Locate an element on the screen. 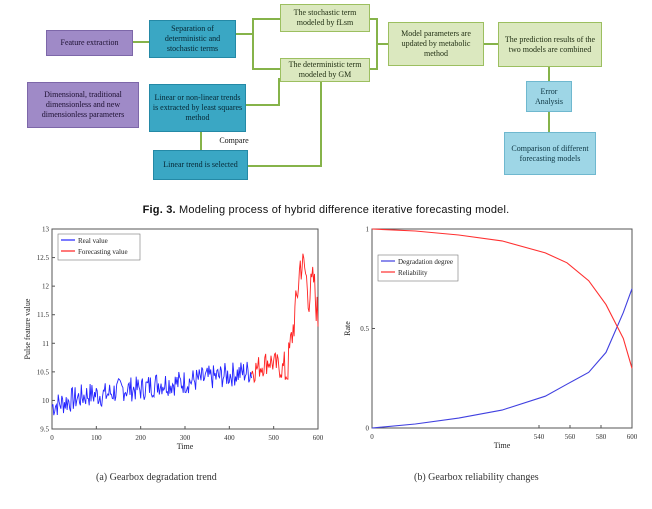 Image resolution: width=652 pixels, height=509 pixels. x-tick-label: 540 is located at coordinates (539, 437).